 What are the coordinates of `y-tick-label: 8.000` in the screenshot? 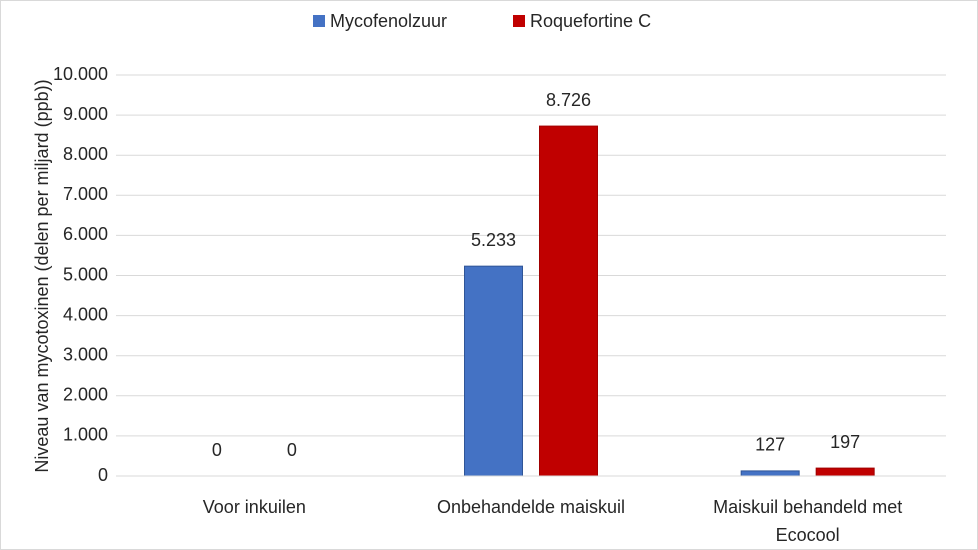 It's located at (85, 154).